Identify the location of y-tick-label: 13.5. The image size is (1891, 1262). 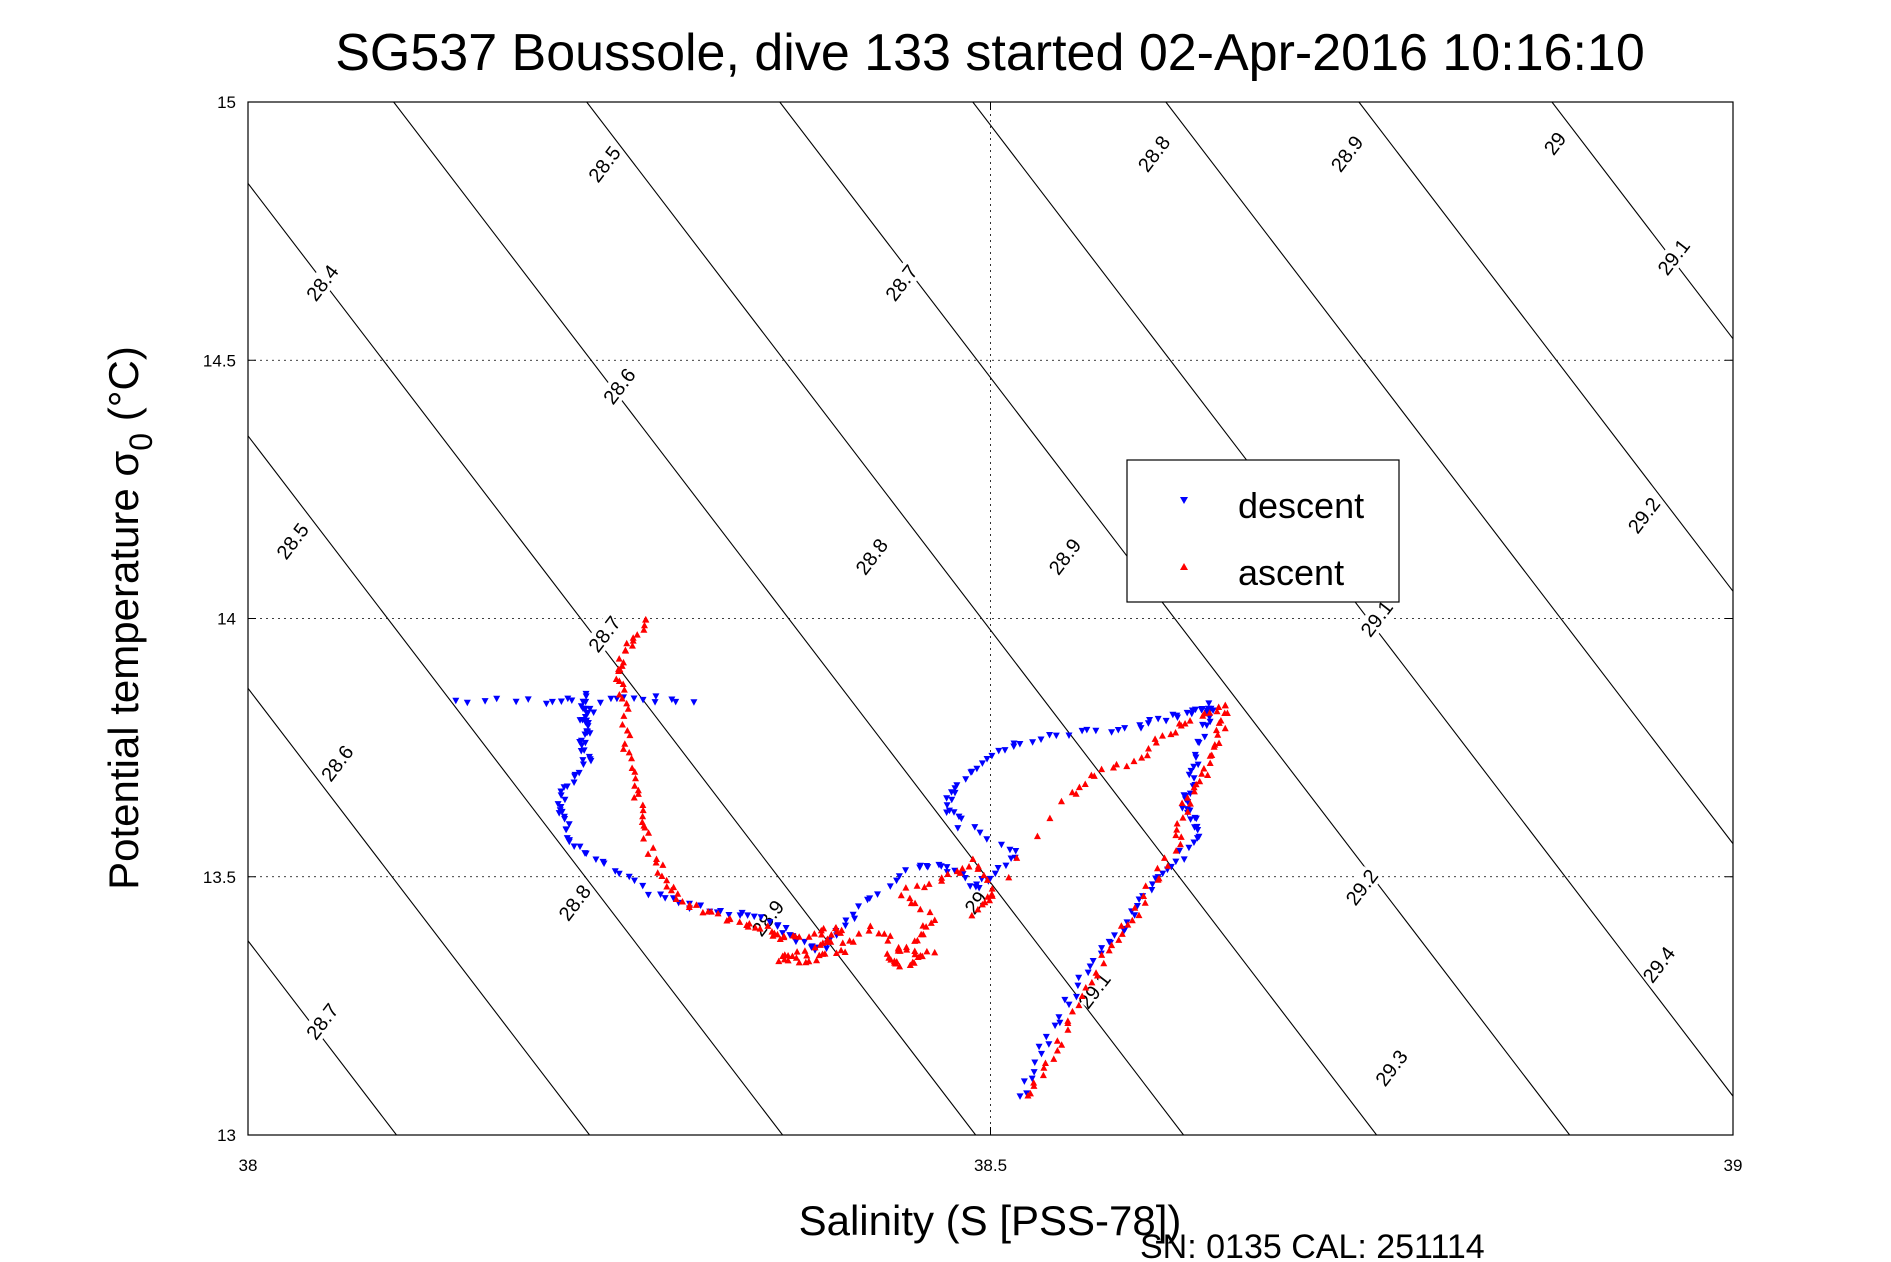
(219, 877).